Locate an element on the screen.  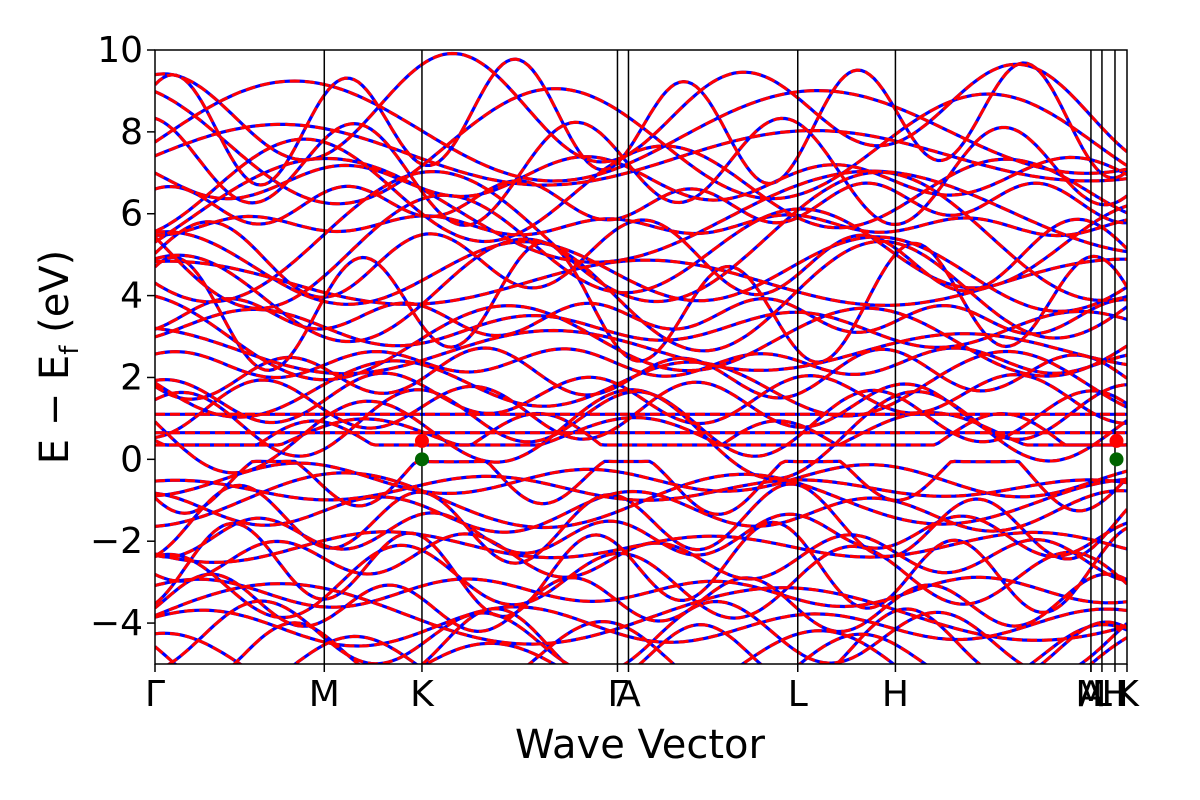
y-tick-label: −2 is located at coordinates (116, 541).